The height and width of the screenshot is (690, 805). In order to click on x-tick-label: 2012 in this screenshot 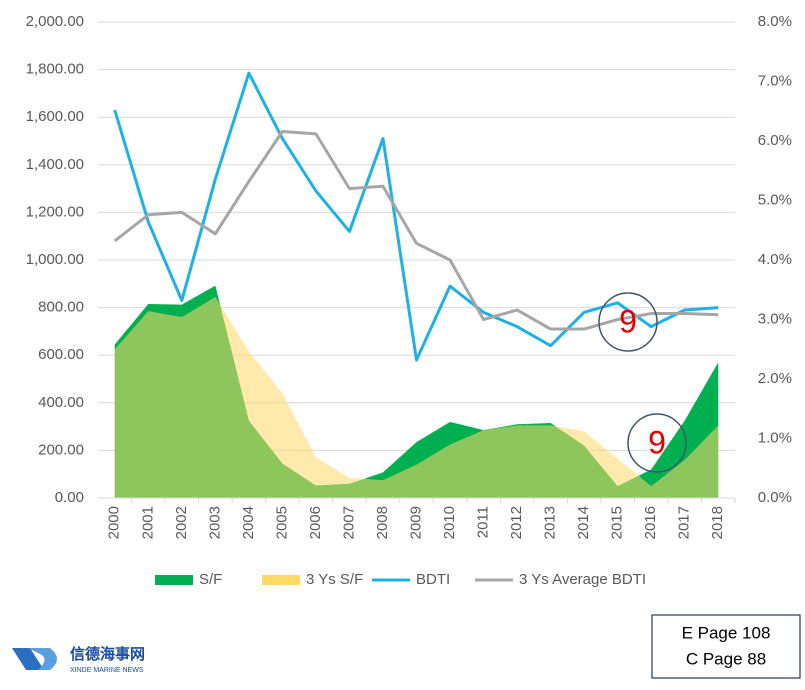, I will do `click(516, 522)`.